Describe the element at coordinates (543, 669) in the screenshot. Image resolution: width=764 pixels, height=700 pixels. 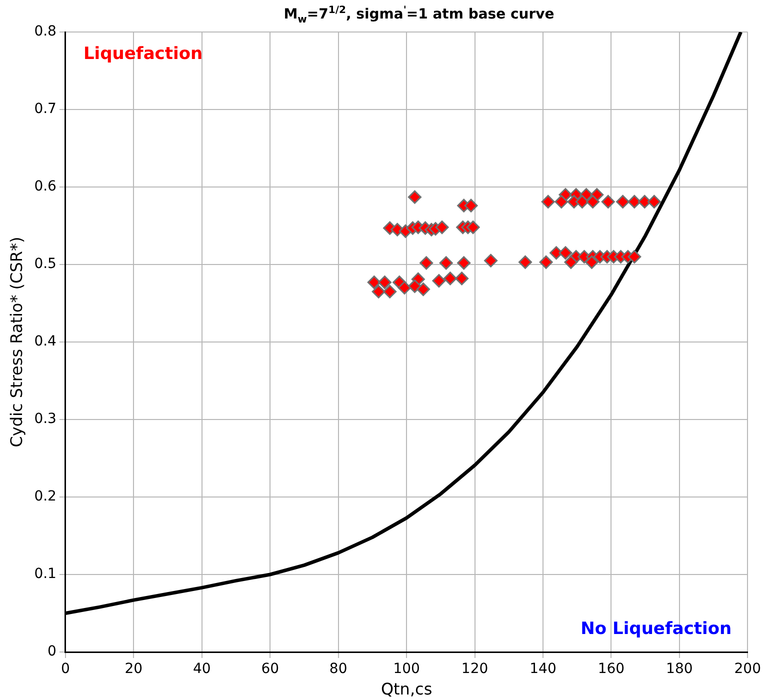
I see `x-tick-label: 140` at that location.